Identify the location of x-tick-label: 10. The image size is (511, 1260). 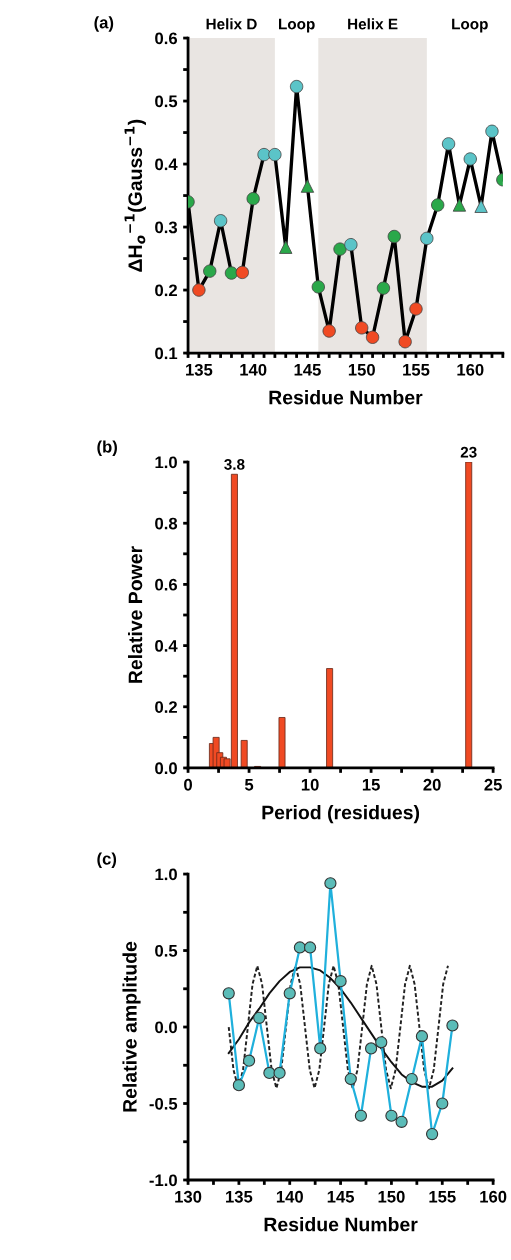
(310, 784).